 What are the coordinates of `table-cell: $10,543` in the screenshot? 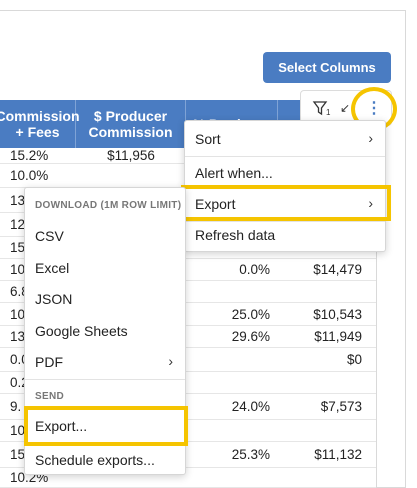 It's located at (337, 314).